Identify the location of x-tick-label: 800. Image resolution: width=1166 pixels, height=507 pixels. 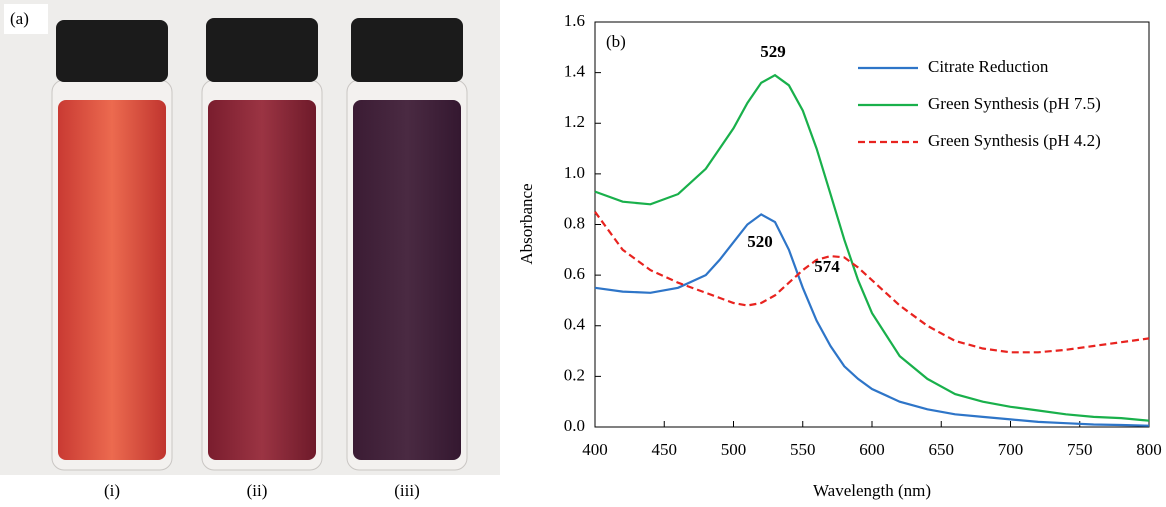
(1149, 449).